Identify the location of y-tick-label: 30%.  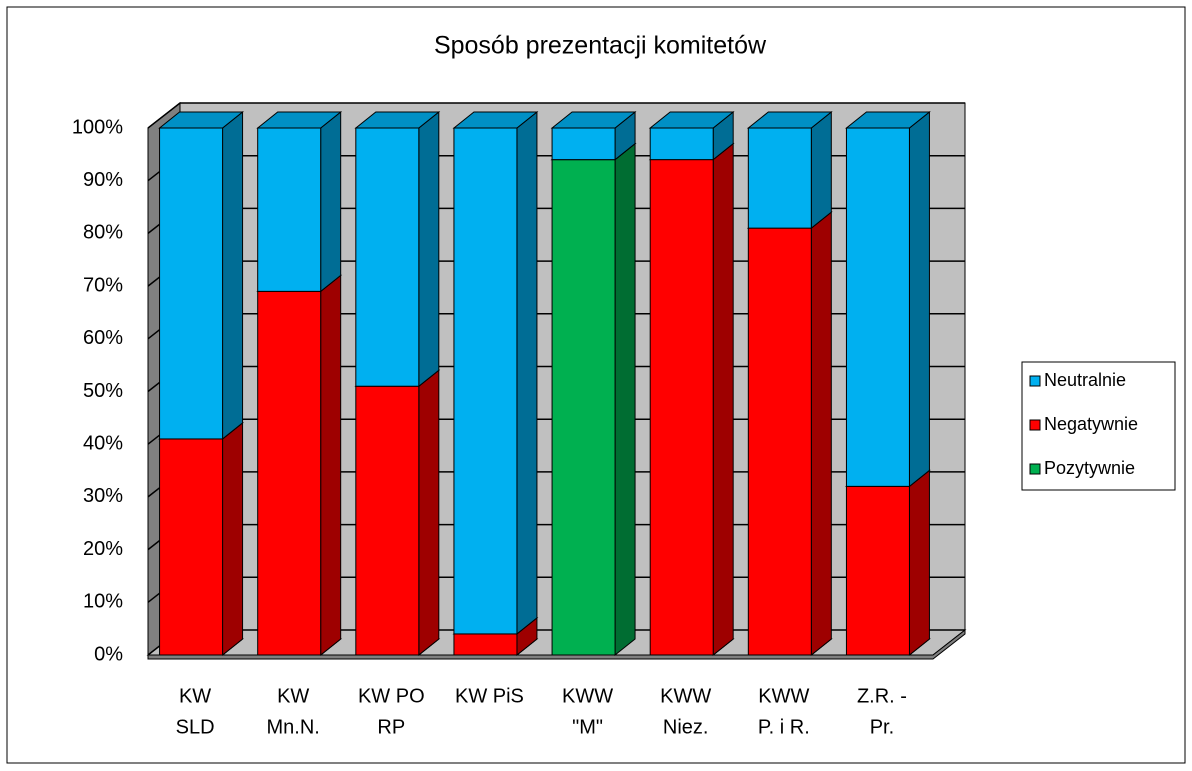
(103, 496).